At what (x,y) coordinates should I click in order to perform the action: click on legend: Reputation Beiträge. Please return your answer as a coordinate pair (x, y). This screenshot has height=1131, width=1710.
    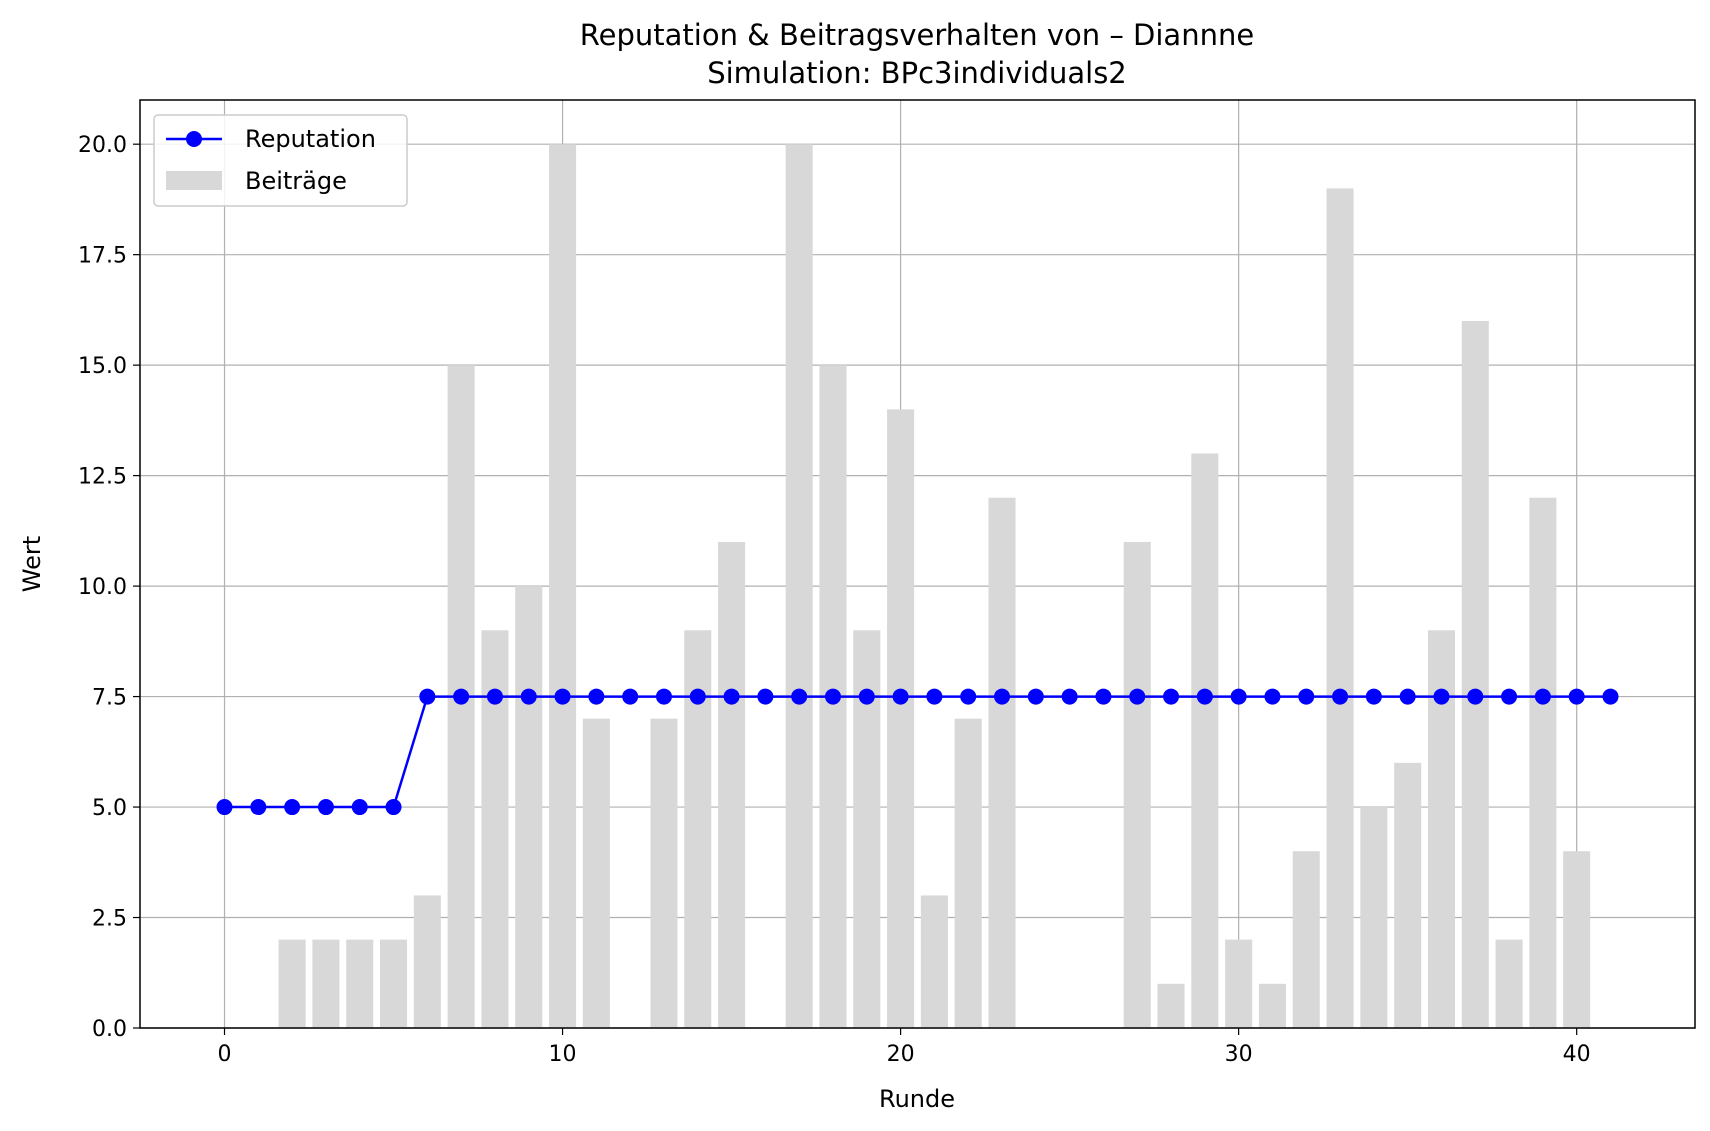
    Looking at the image, I should click on (280, 160).